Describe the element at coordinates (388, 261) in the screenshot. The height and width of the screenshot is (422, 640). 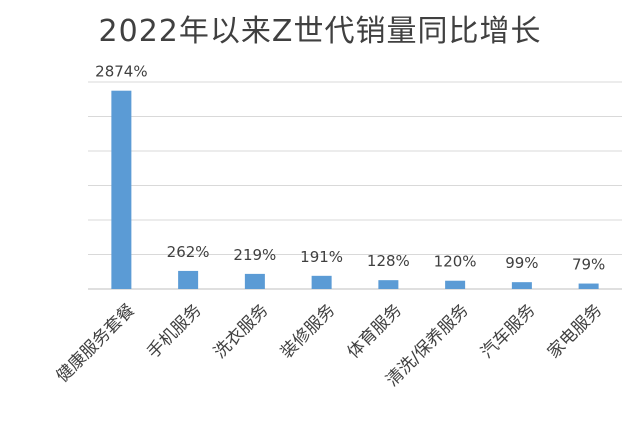
I see `data-label: 128%` at that location.